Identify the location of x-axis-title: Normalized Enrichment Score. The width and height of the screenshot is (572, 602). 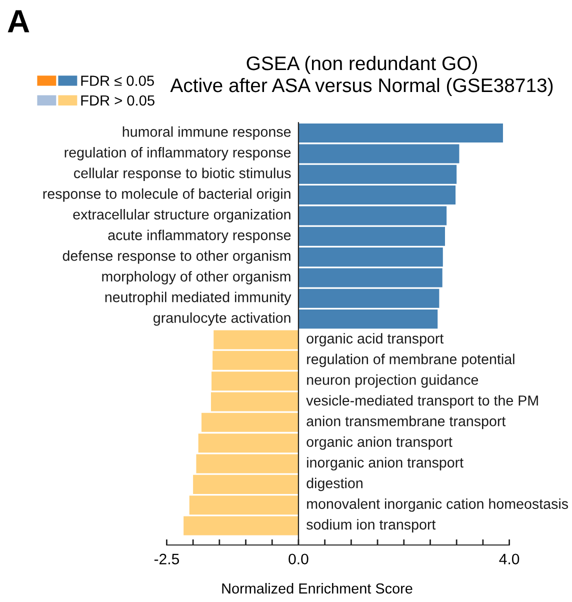
(317, 588).